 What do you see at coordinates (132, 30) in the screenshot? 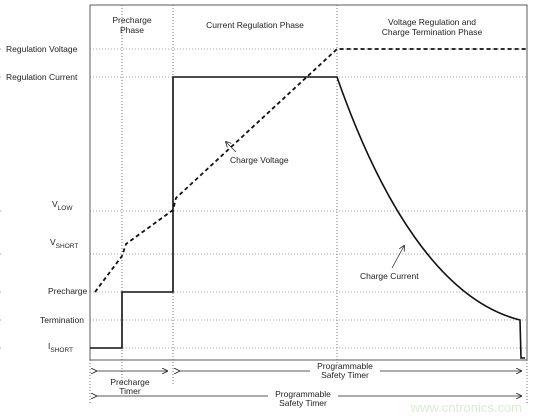
I see `phase-line: Phase` at bounding box center [132, 30].